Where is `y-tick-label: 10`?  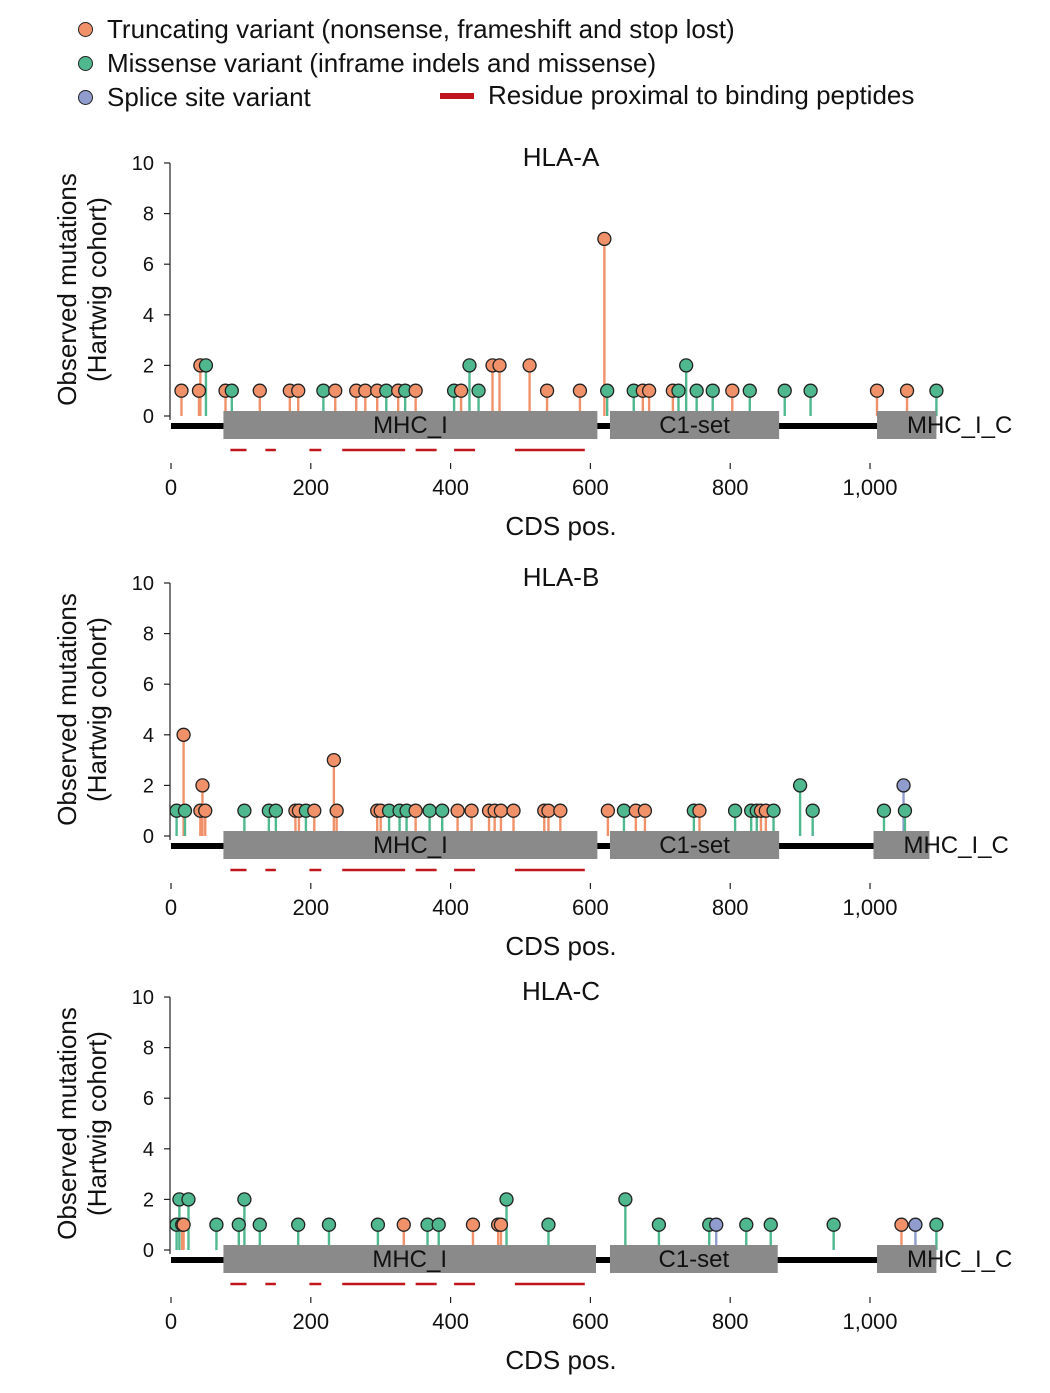 y-tick-label: 10 is located at coordinates (143, 998).